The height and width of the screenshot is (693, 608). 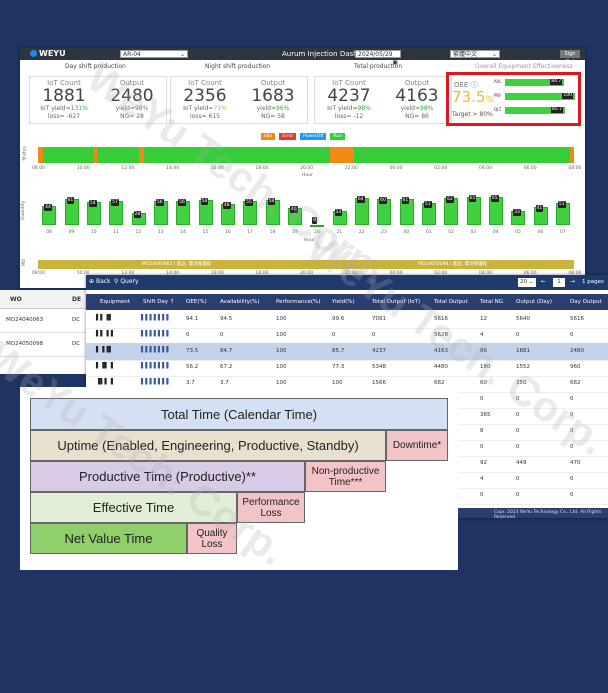 What do you see at coordinates (104, 366) in the screenshot?
I see `equipment-thumbnail: ▌▐▌▐` at bounding box center [104, 366].